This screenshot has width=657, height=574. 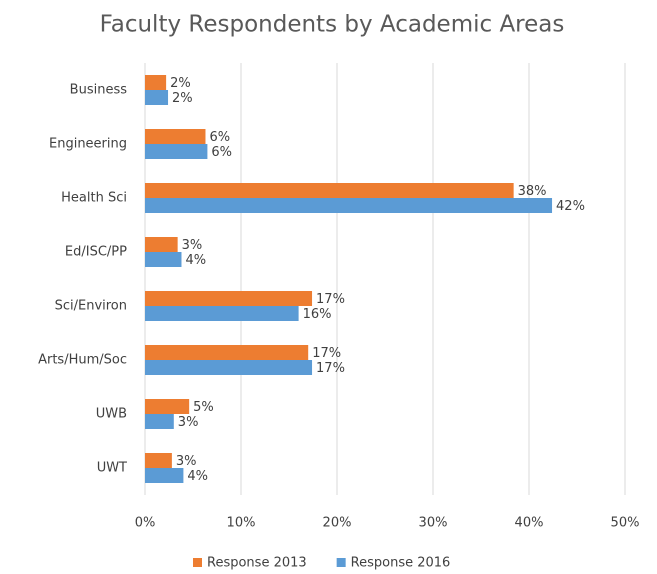 What do you see at coordinates (94, 198) in the screenshot?
I see `y-tick-label: Health Sci` at bounding box center [94, 198].